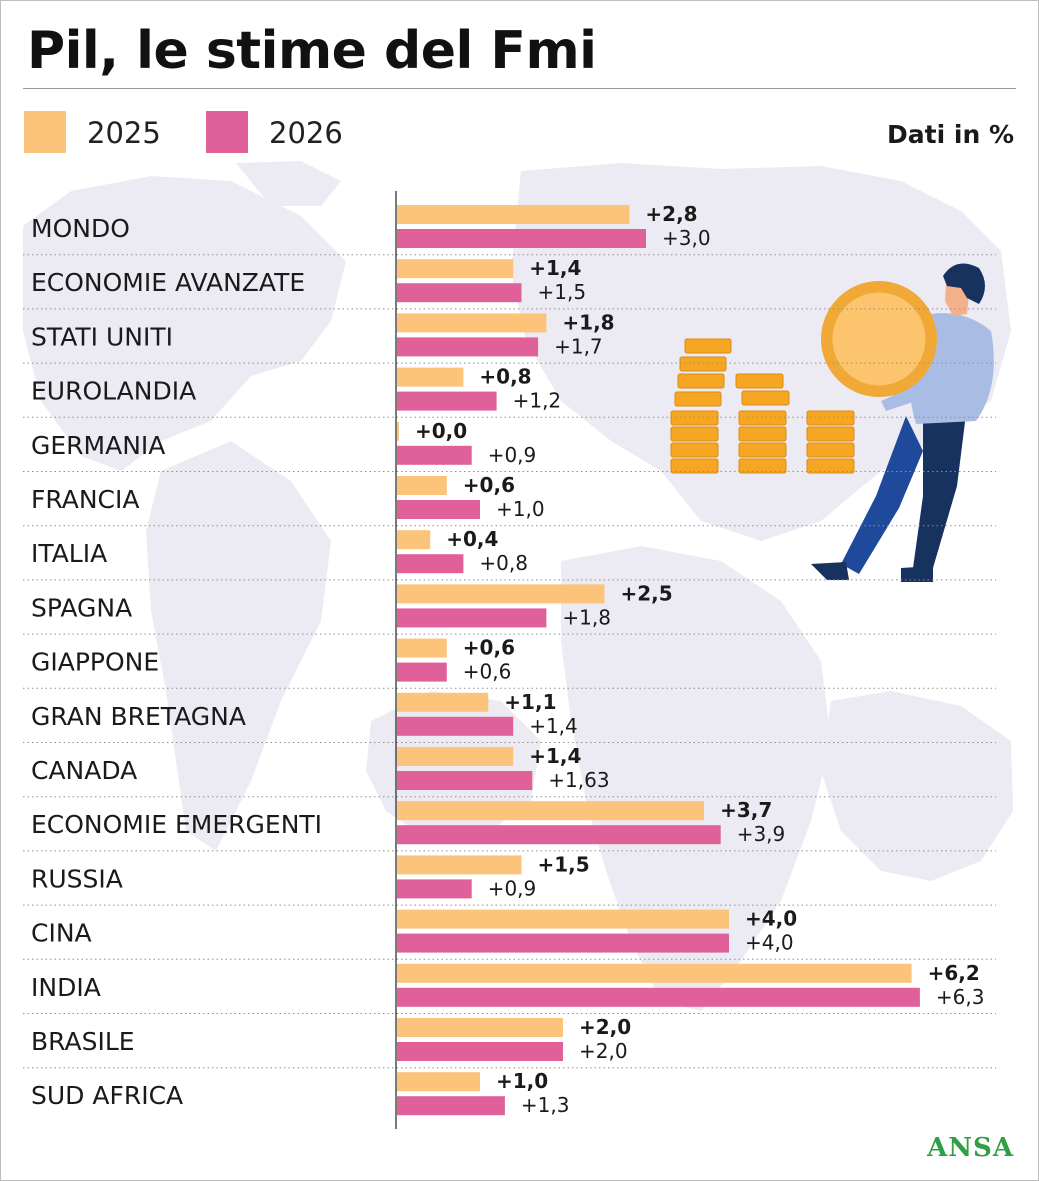 This screenshot has width=1039, height=1181. What do you see at coordinates (530, 702) in the screenshot?
I see `value-label-2025: +1,1` at bounding box center [530, 702].